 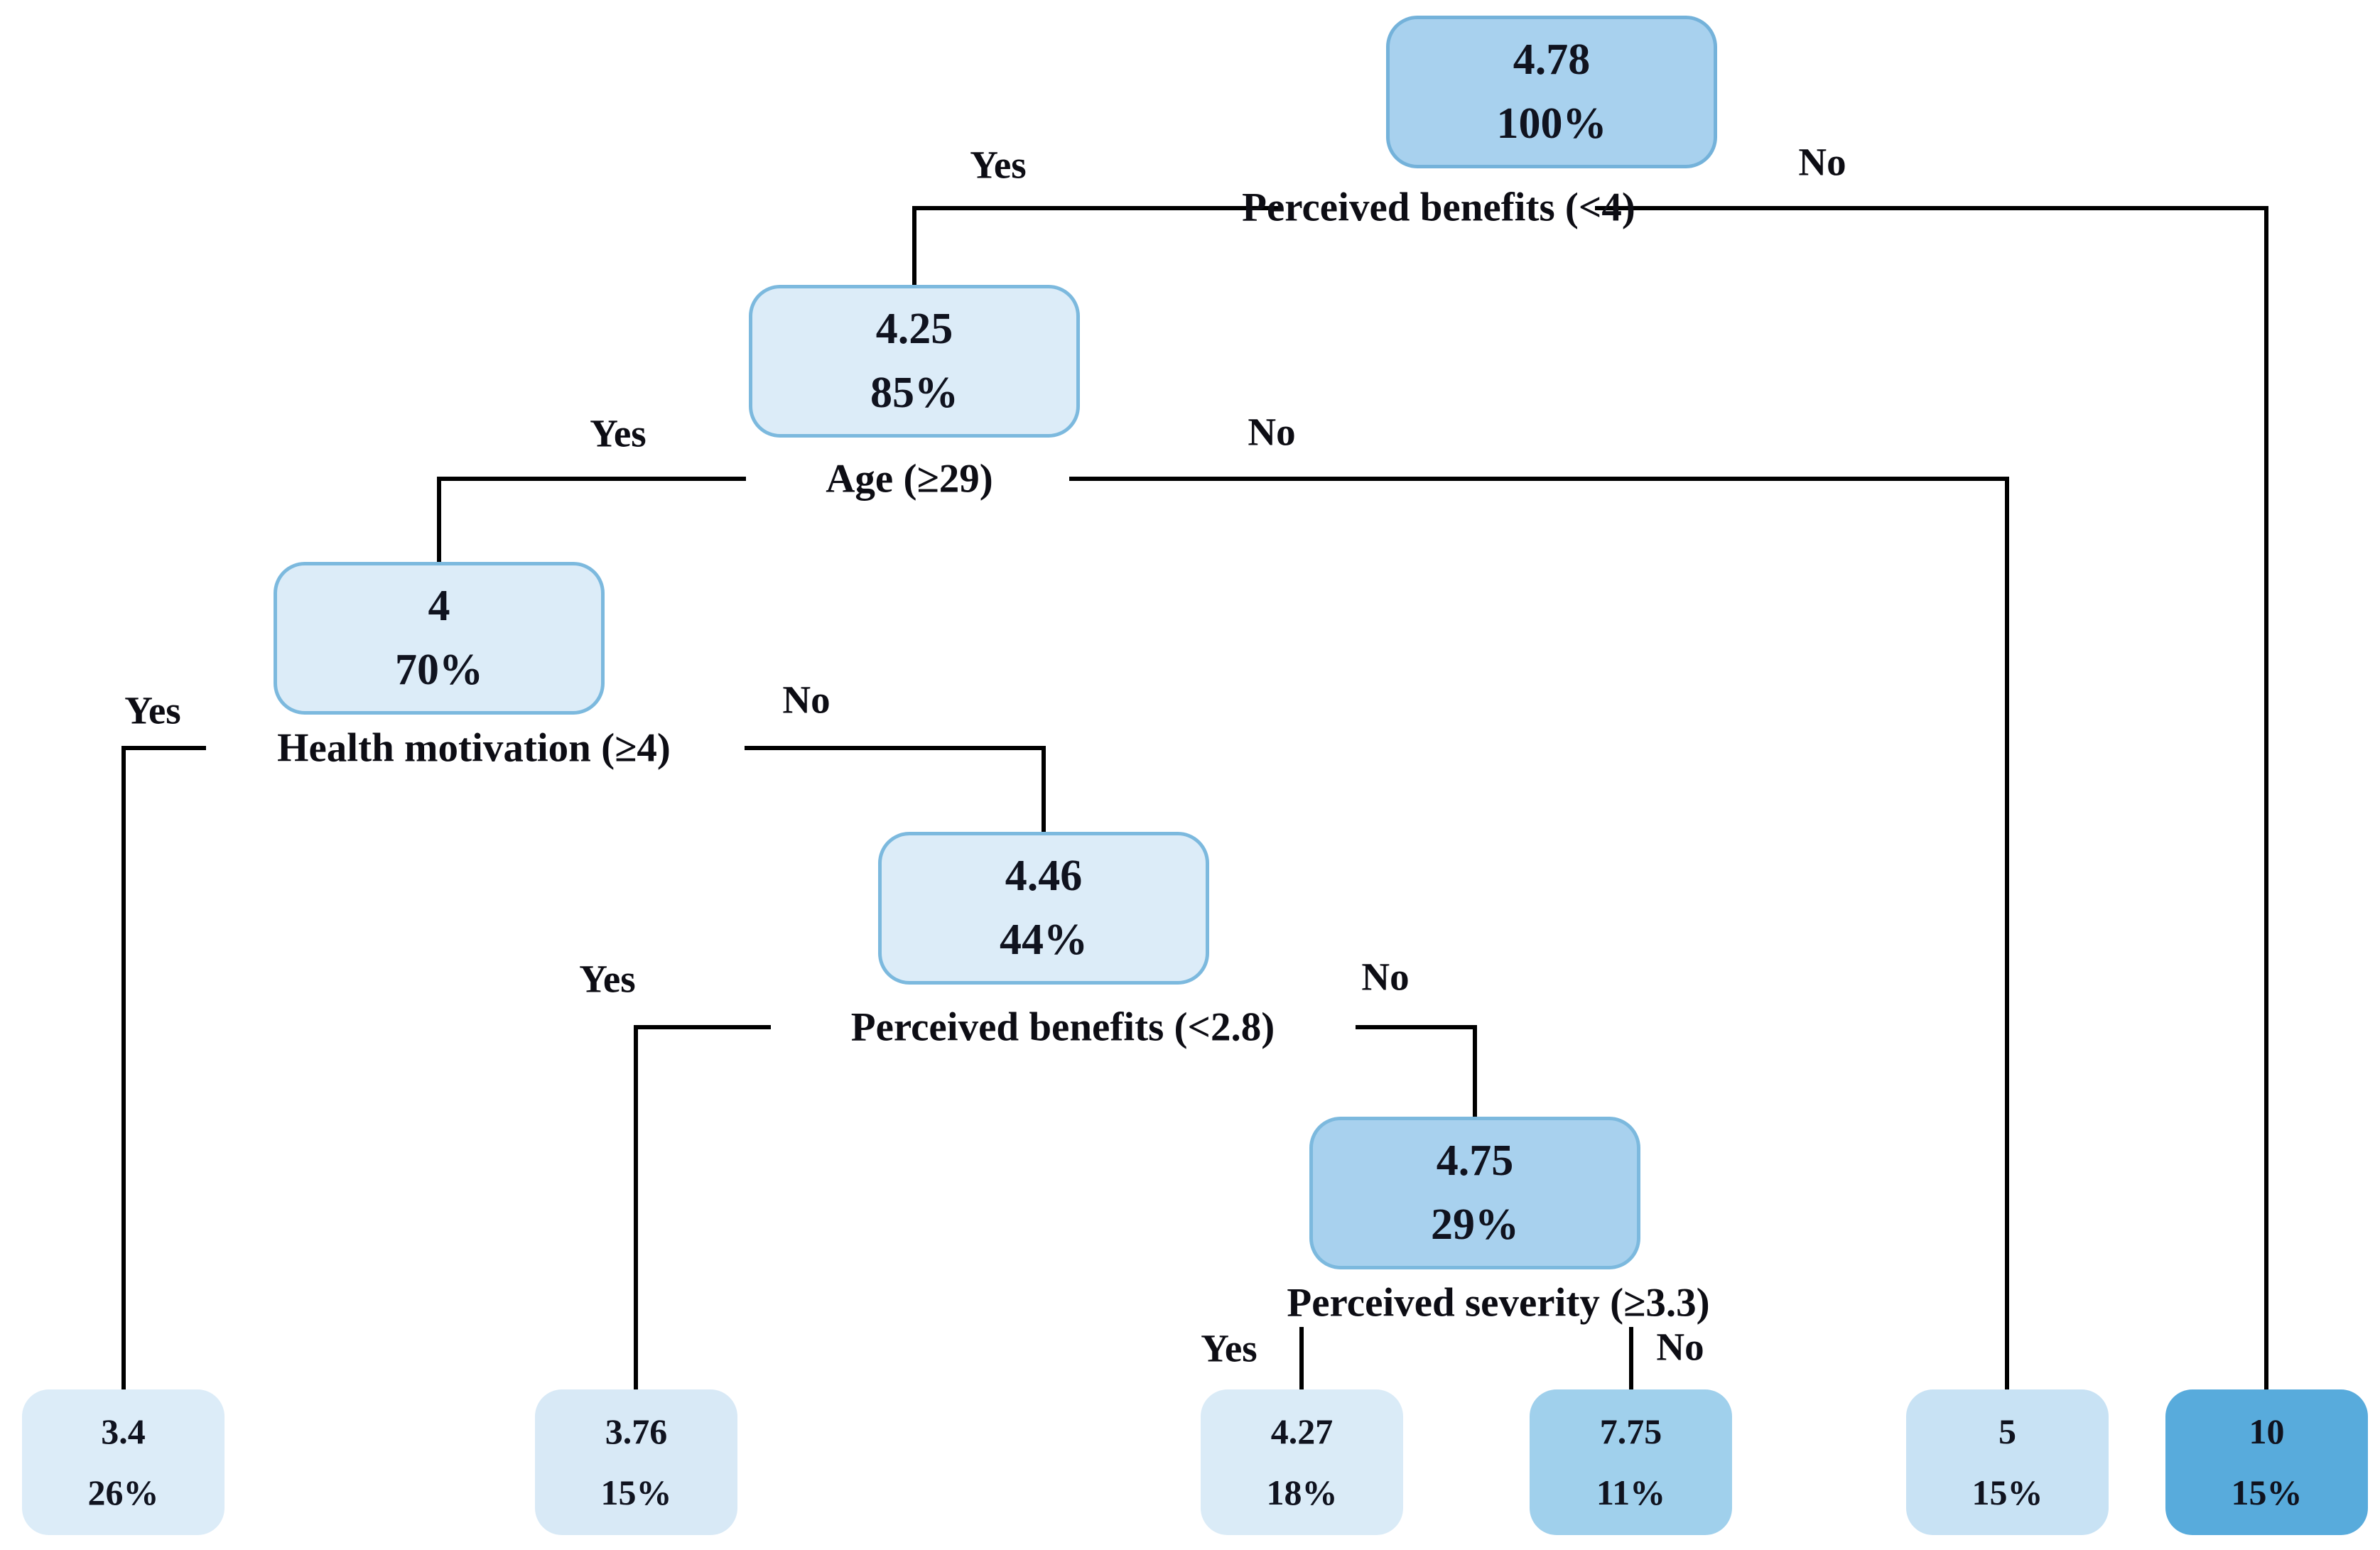 I want to click on node-value: 3.4, so click(x=124, y=1431).